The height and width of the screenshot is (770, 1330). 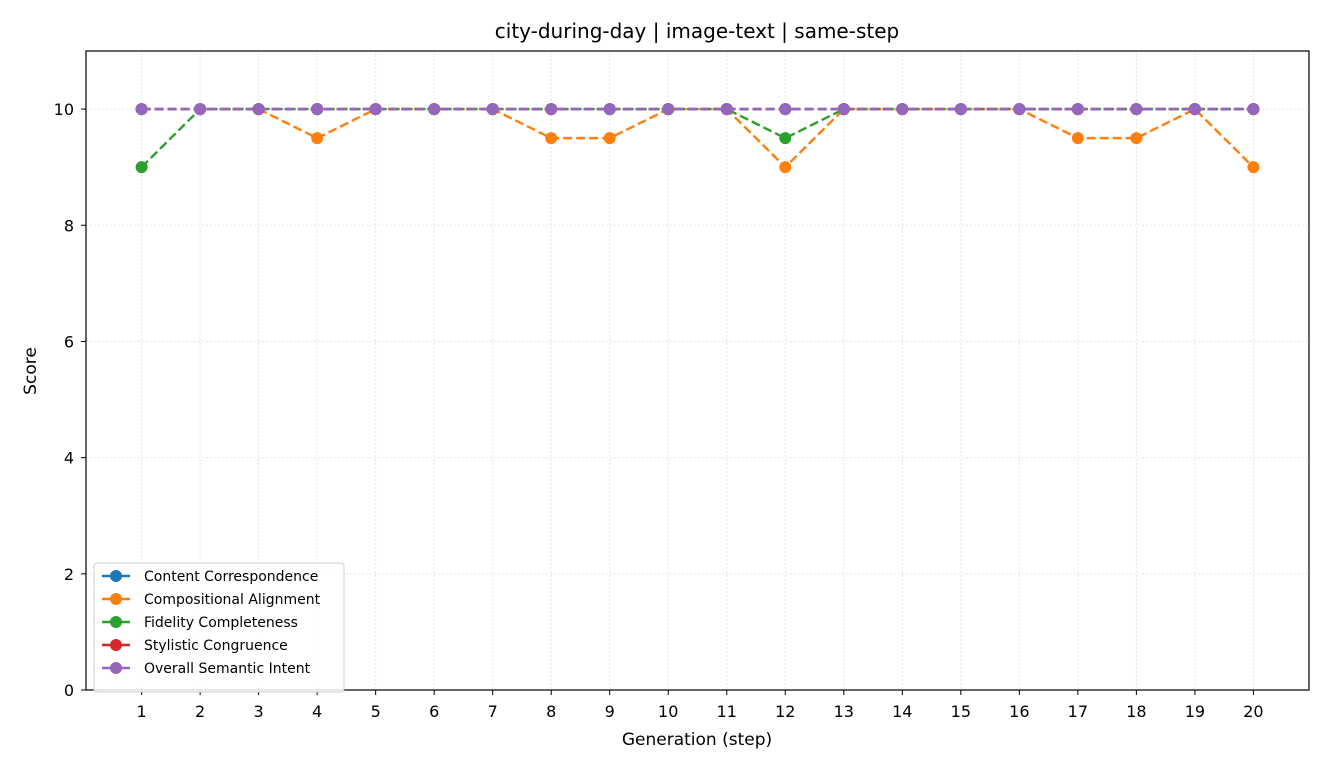 I want to click on legend-entry-label: Compositional Alignment, so click(x=232, y=600).